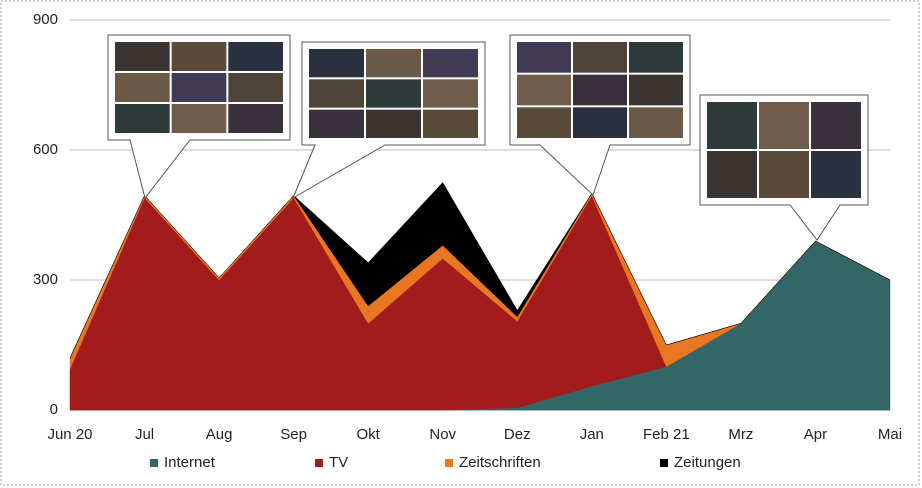  What do you see at coordinates (592, 434) in the screenshot?
I see `x-tick-label: Jan` at bounding box center [592, 434].